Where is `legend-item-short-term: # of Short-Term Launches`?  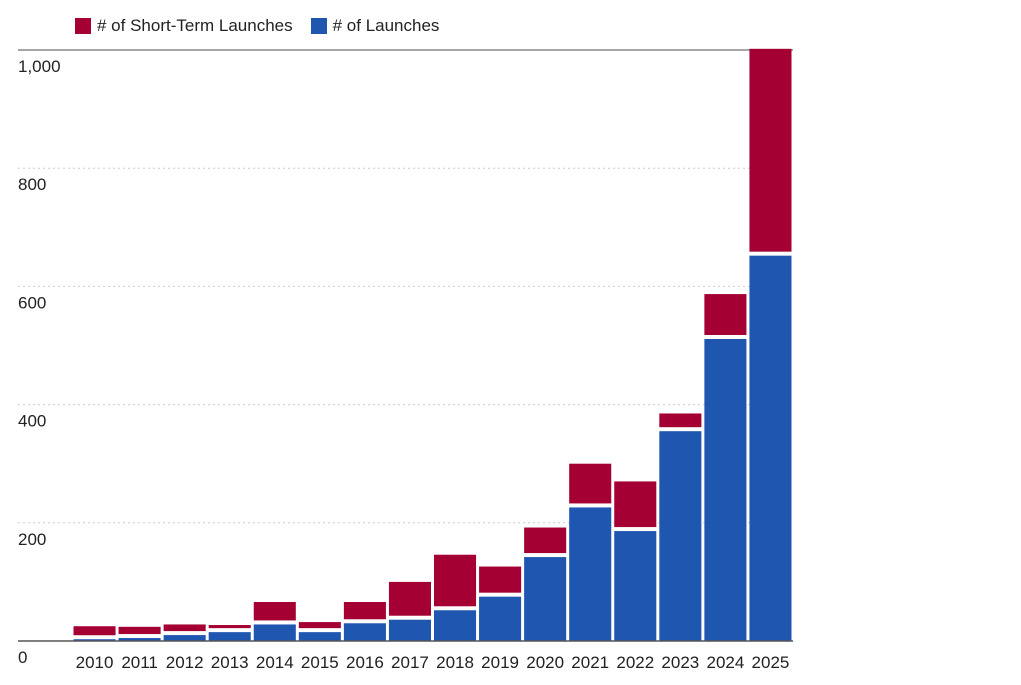
legend-item-short-term: # of Short-Term Launches is located at coordinates (184, 26).